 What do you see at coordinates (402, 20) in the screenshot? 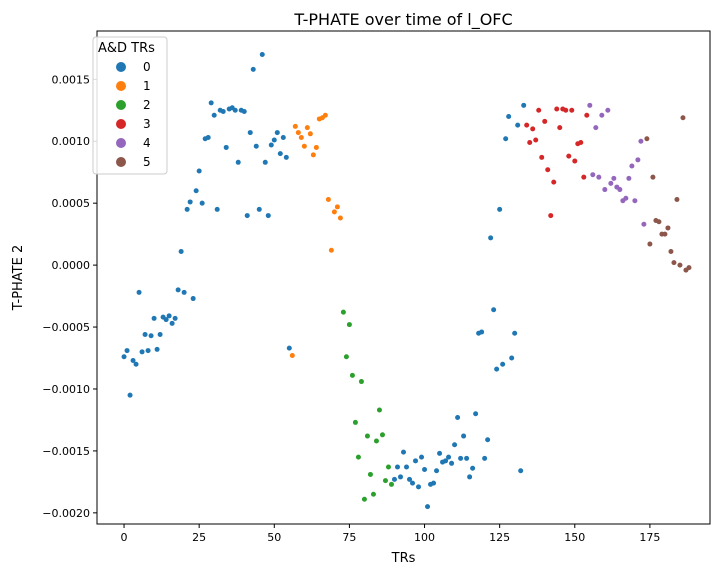
I see `chart-title: T-PHATE over time of l_OFC` at bounding box center [402, 20].